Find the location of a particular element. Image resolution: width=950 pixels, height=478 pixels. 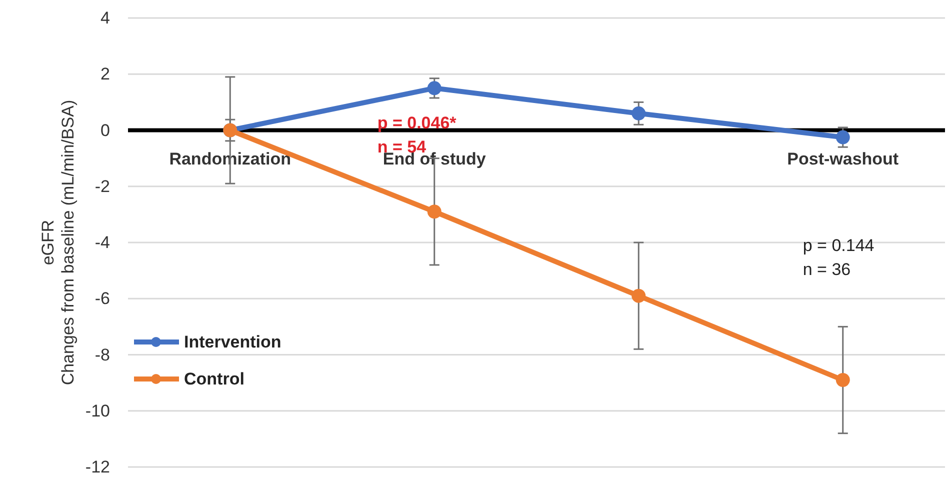

x-tick-label: Post-washout is located at coordinates (843, 158).